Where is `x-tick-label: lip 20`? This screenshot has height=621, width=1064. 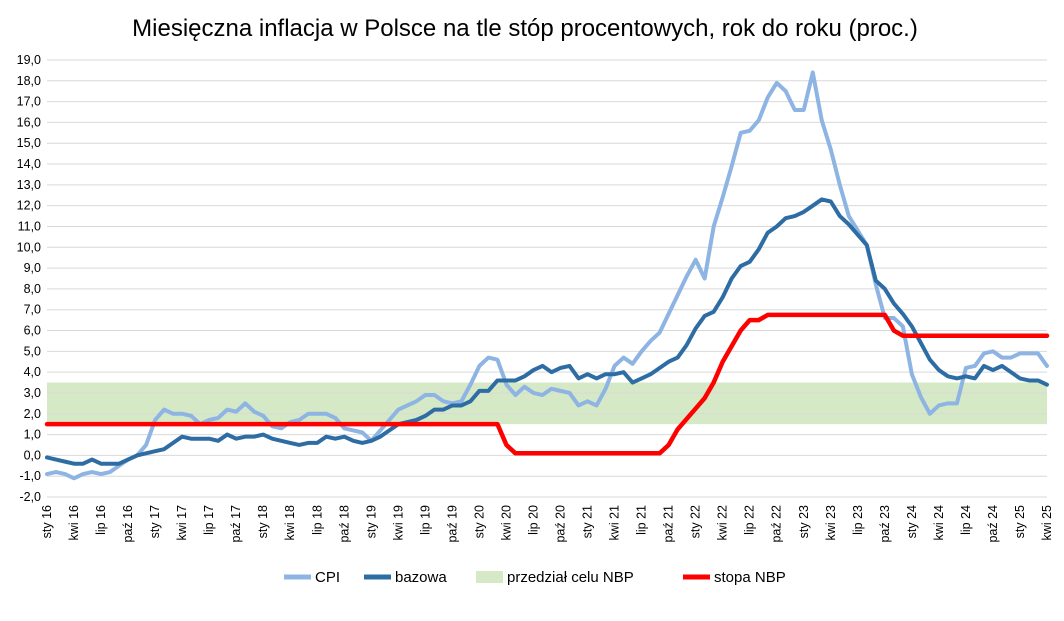 x-tick-label: lip 20 is located at coordinates (533, 520).